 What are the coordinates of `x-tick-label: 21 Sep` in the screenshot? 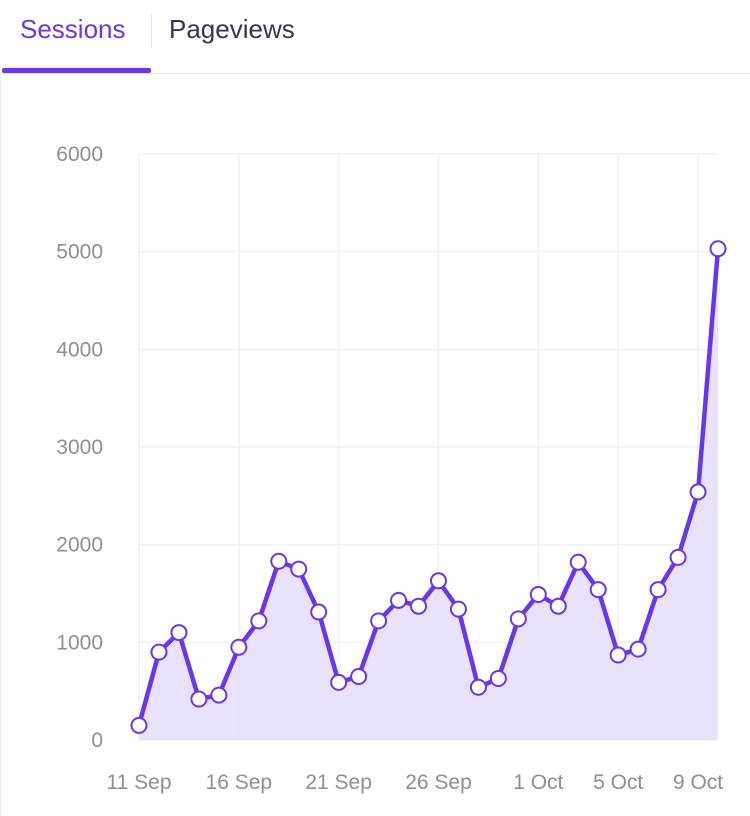 It's located at (338, 782).